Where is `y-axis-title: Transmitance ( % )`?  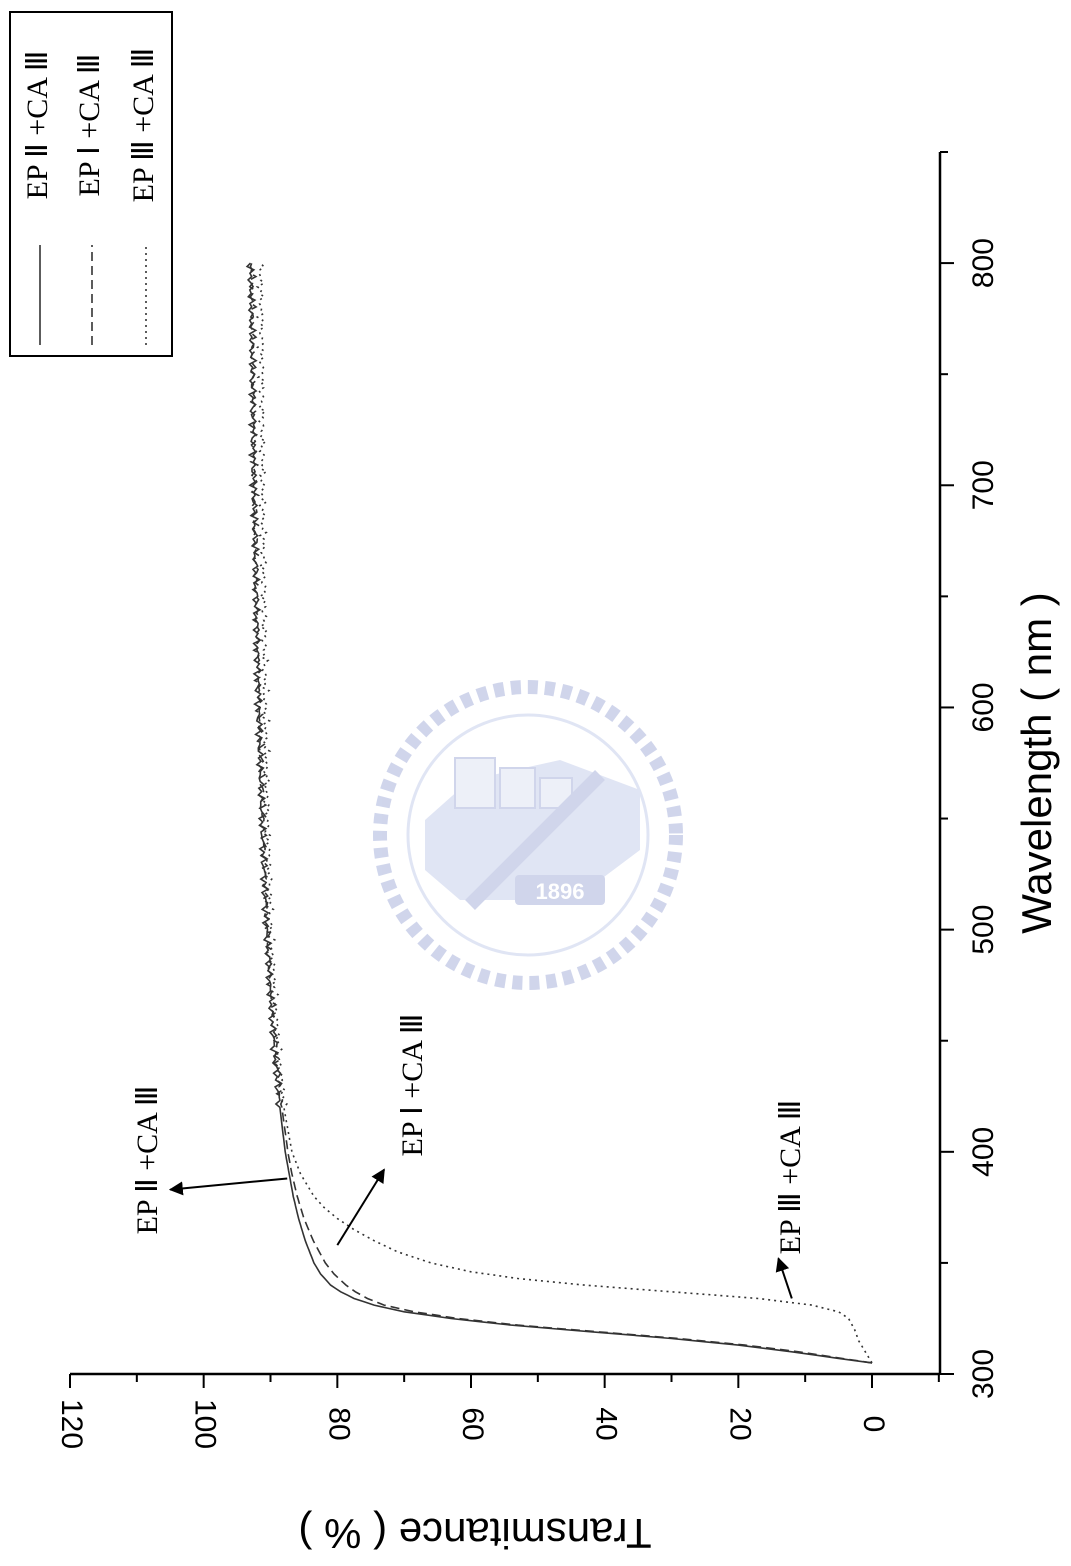
y-axis-title: Transmitance ( % ) is located at coordinates (474, 1533).